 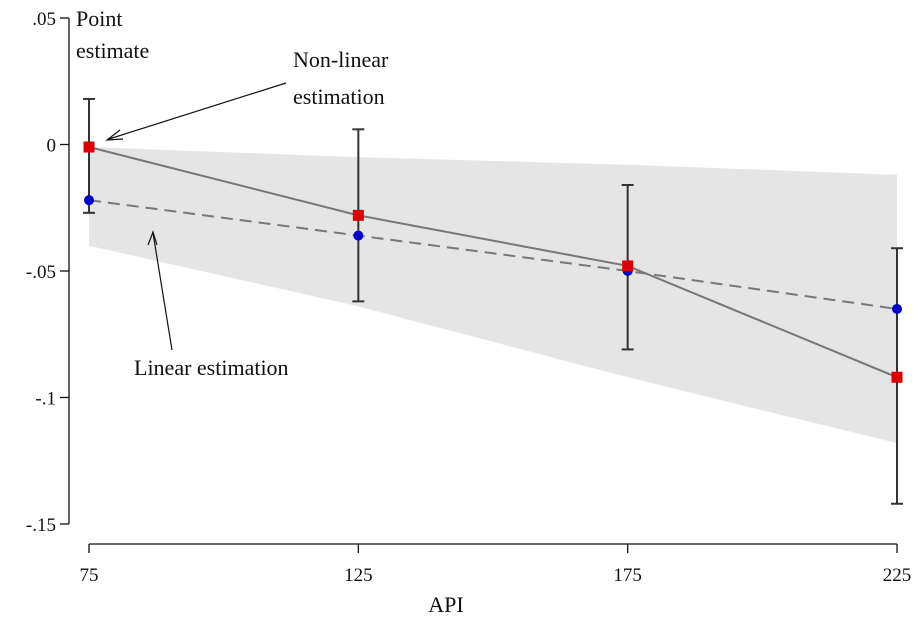 What do you see at coordinates (197, 111) in the screenshot?
I see `annotation-nonlinear-arrow` at bounding box center [197, 111].